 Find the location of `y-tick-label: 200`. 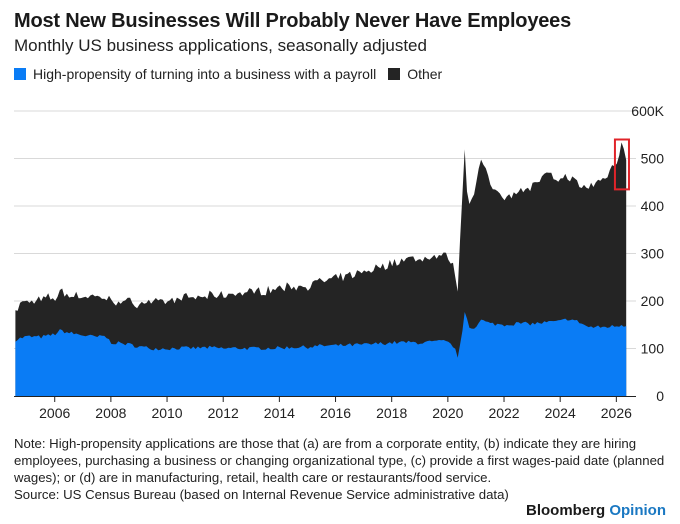

y-tick-label: 200 is located at coordinates (653, 301).